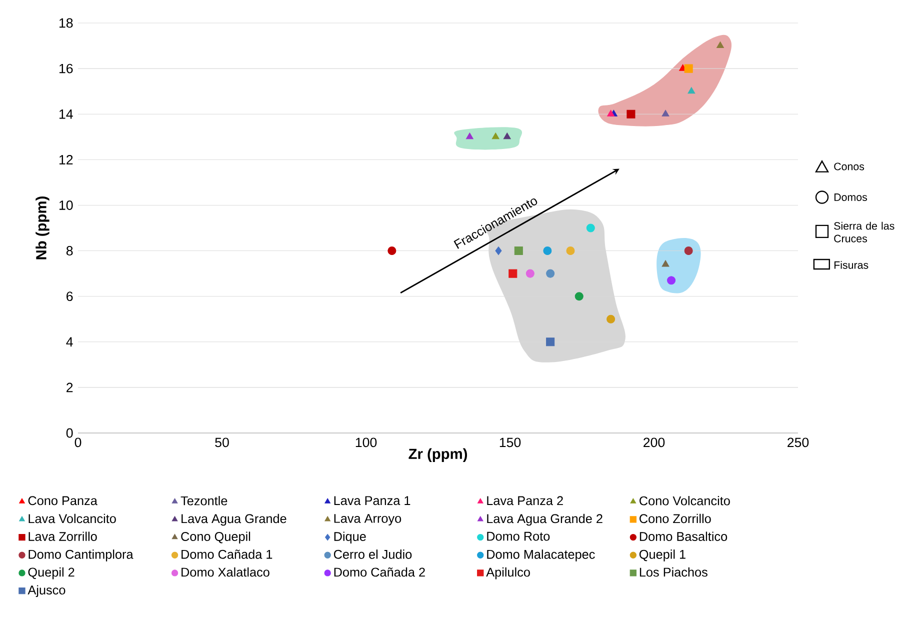 This screenshot has width=899, height=619. What do you see at coordinates (372, 501) in the screenshot?
I see `legend-label: Lava Panza 1` at bounding box center [372, 501].